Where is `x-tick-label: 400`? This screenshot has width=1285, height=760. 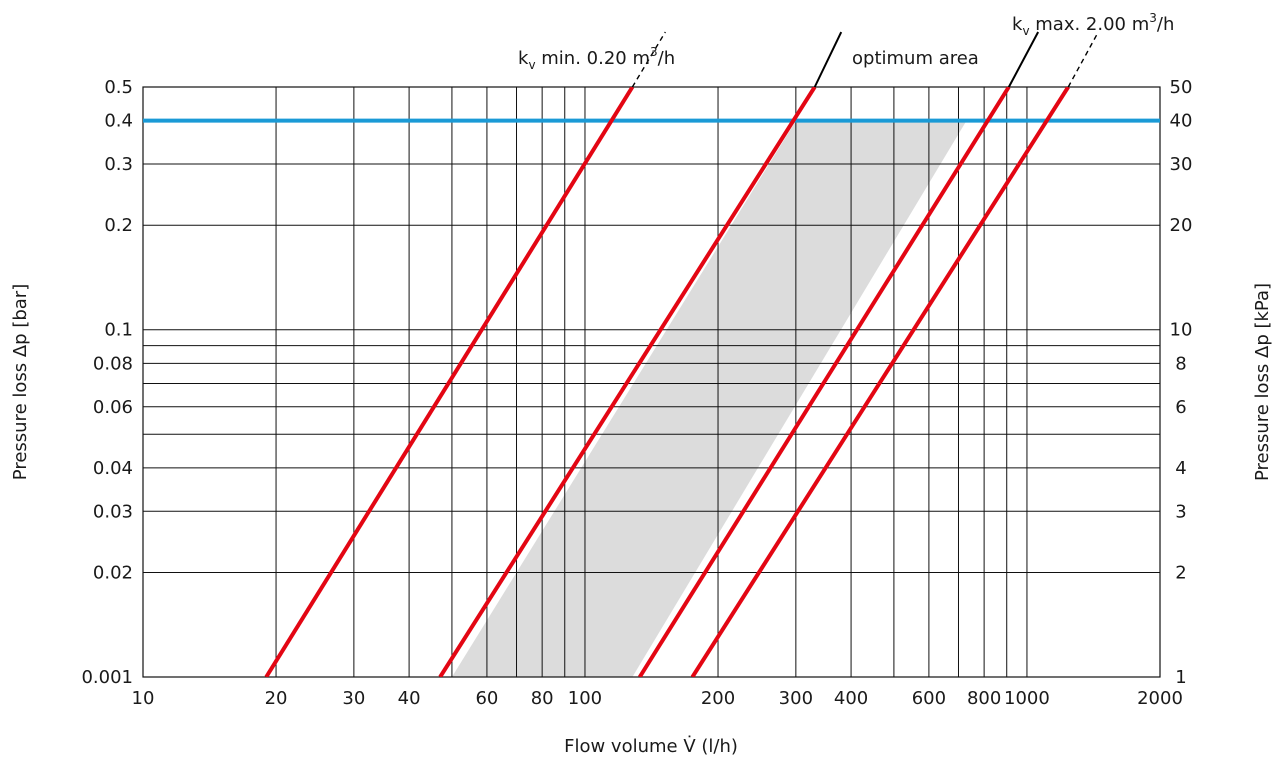
x-tick-label: 400 is located at coordinates (851, 698).